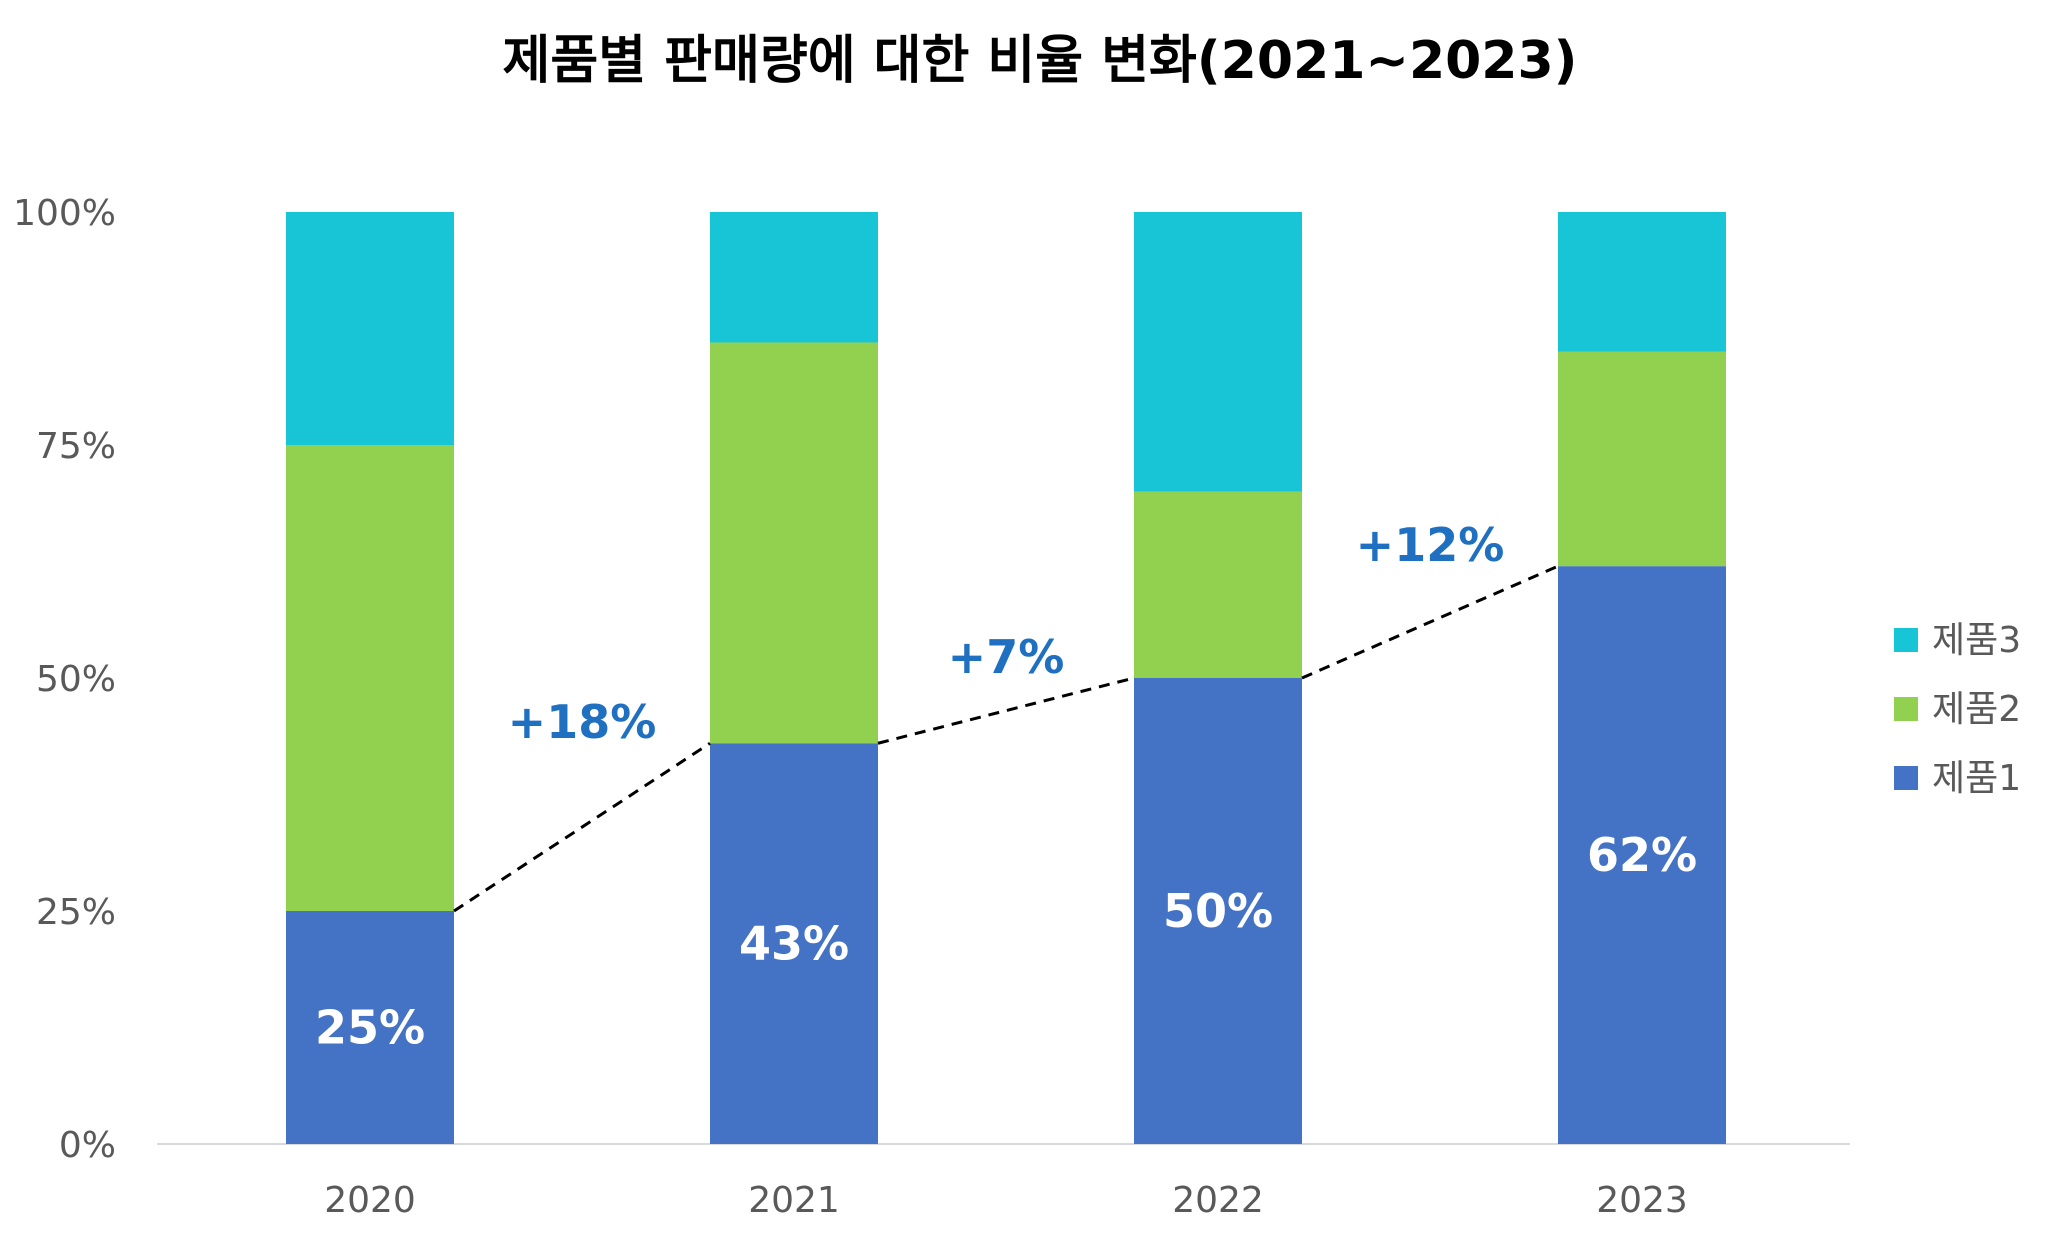 This screenshot has width=2048, height=1236. What do you see at coordinates (794, 1200) in the screenshot?
I see `x-tick-label: 2021` at bounding box center [794, 1200].